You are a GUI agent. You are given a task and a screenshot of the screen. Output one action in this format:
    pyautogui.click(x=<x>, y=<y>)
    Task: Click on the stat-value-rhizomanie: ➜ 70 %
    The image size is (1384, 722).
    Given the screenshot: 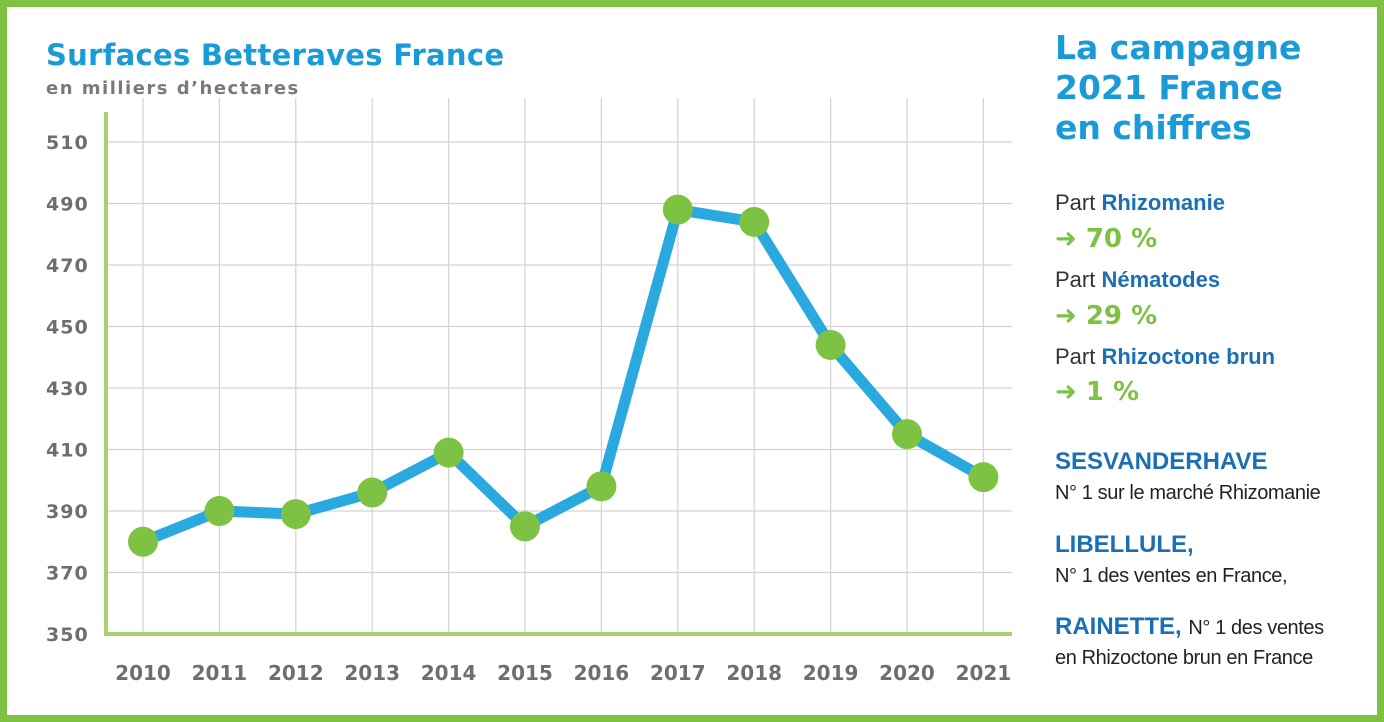 What is the action you would take?
    pyautogui.click(x=1106, y=239)
    